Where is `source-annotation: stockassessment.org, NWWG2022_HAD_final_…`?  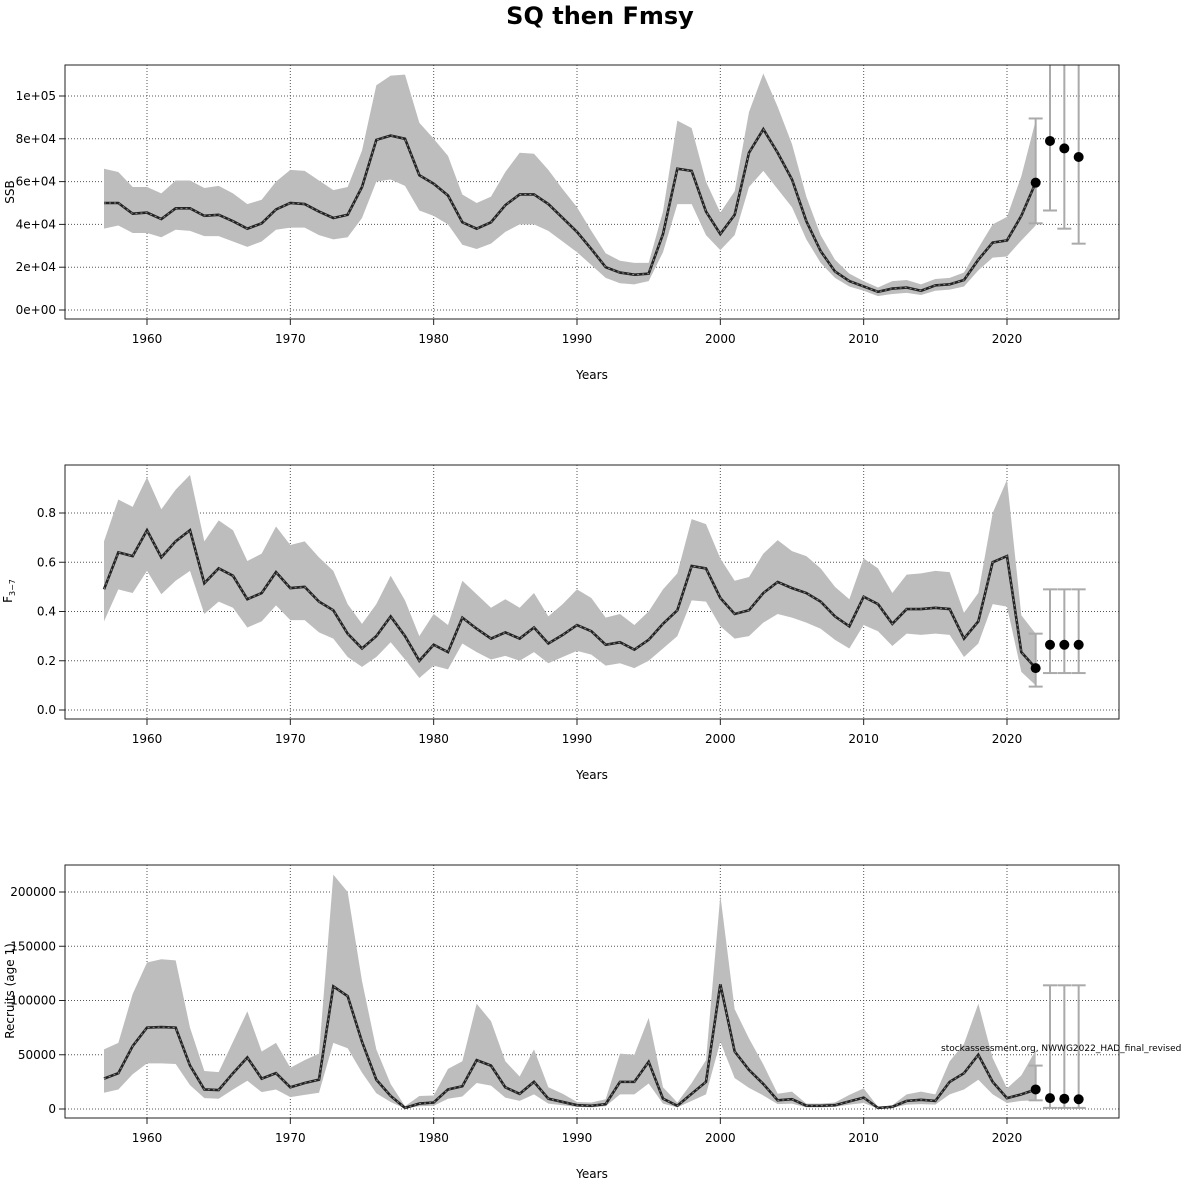
source-annotation: stockassessment.org, NWWG2022_HAD_final_… is located at coordinates (1061, 1049).